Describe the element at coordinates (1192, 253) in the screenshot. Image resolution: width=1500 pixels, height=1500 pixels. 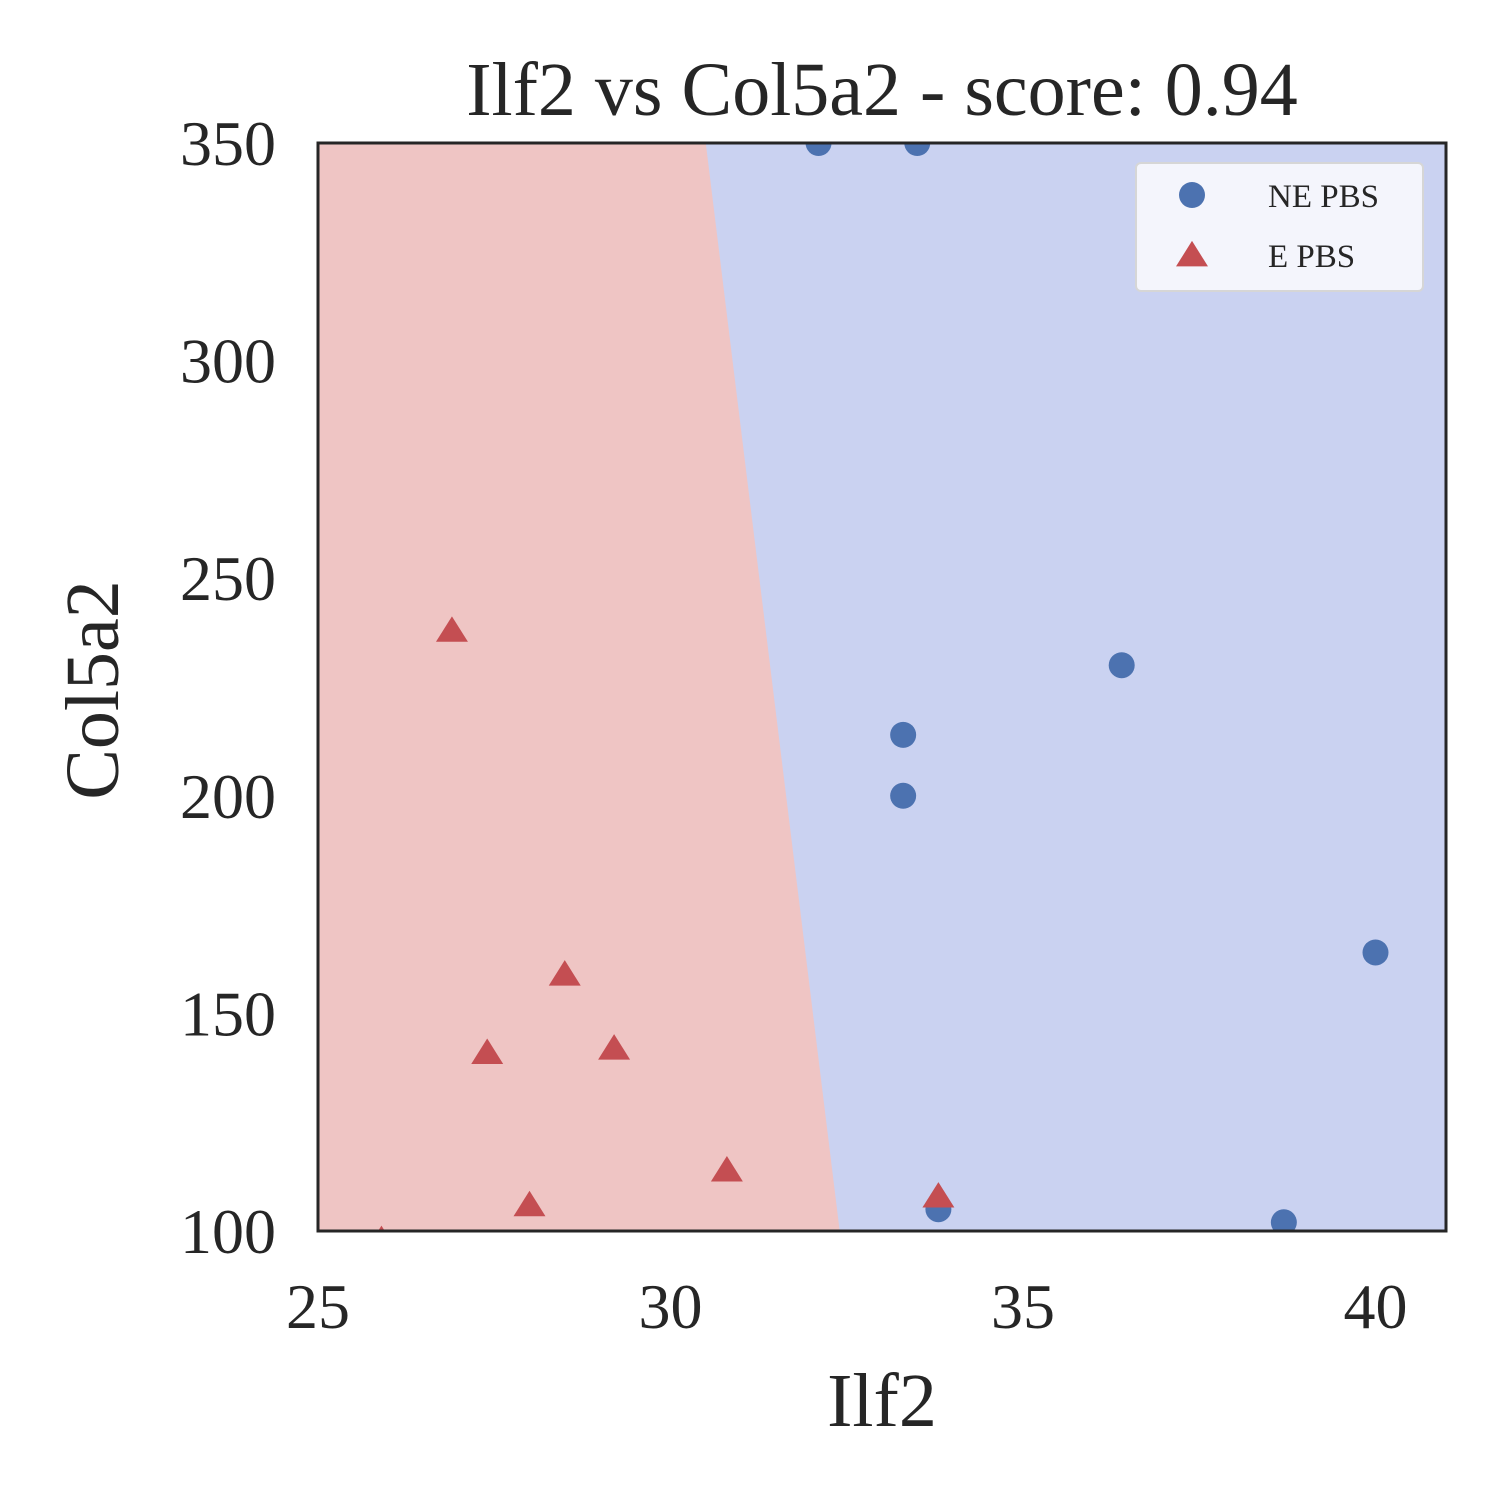
I see `legend-marker-e-pbs` at that location.